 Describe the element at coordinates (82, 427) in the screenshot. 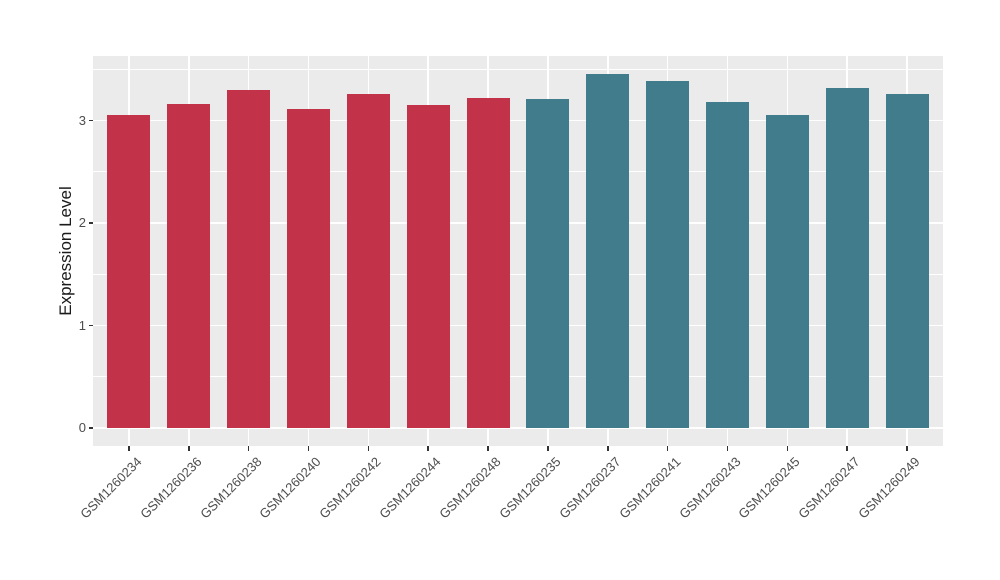

I see `y-tick-label: 0` at that location.